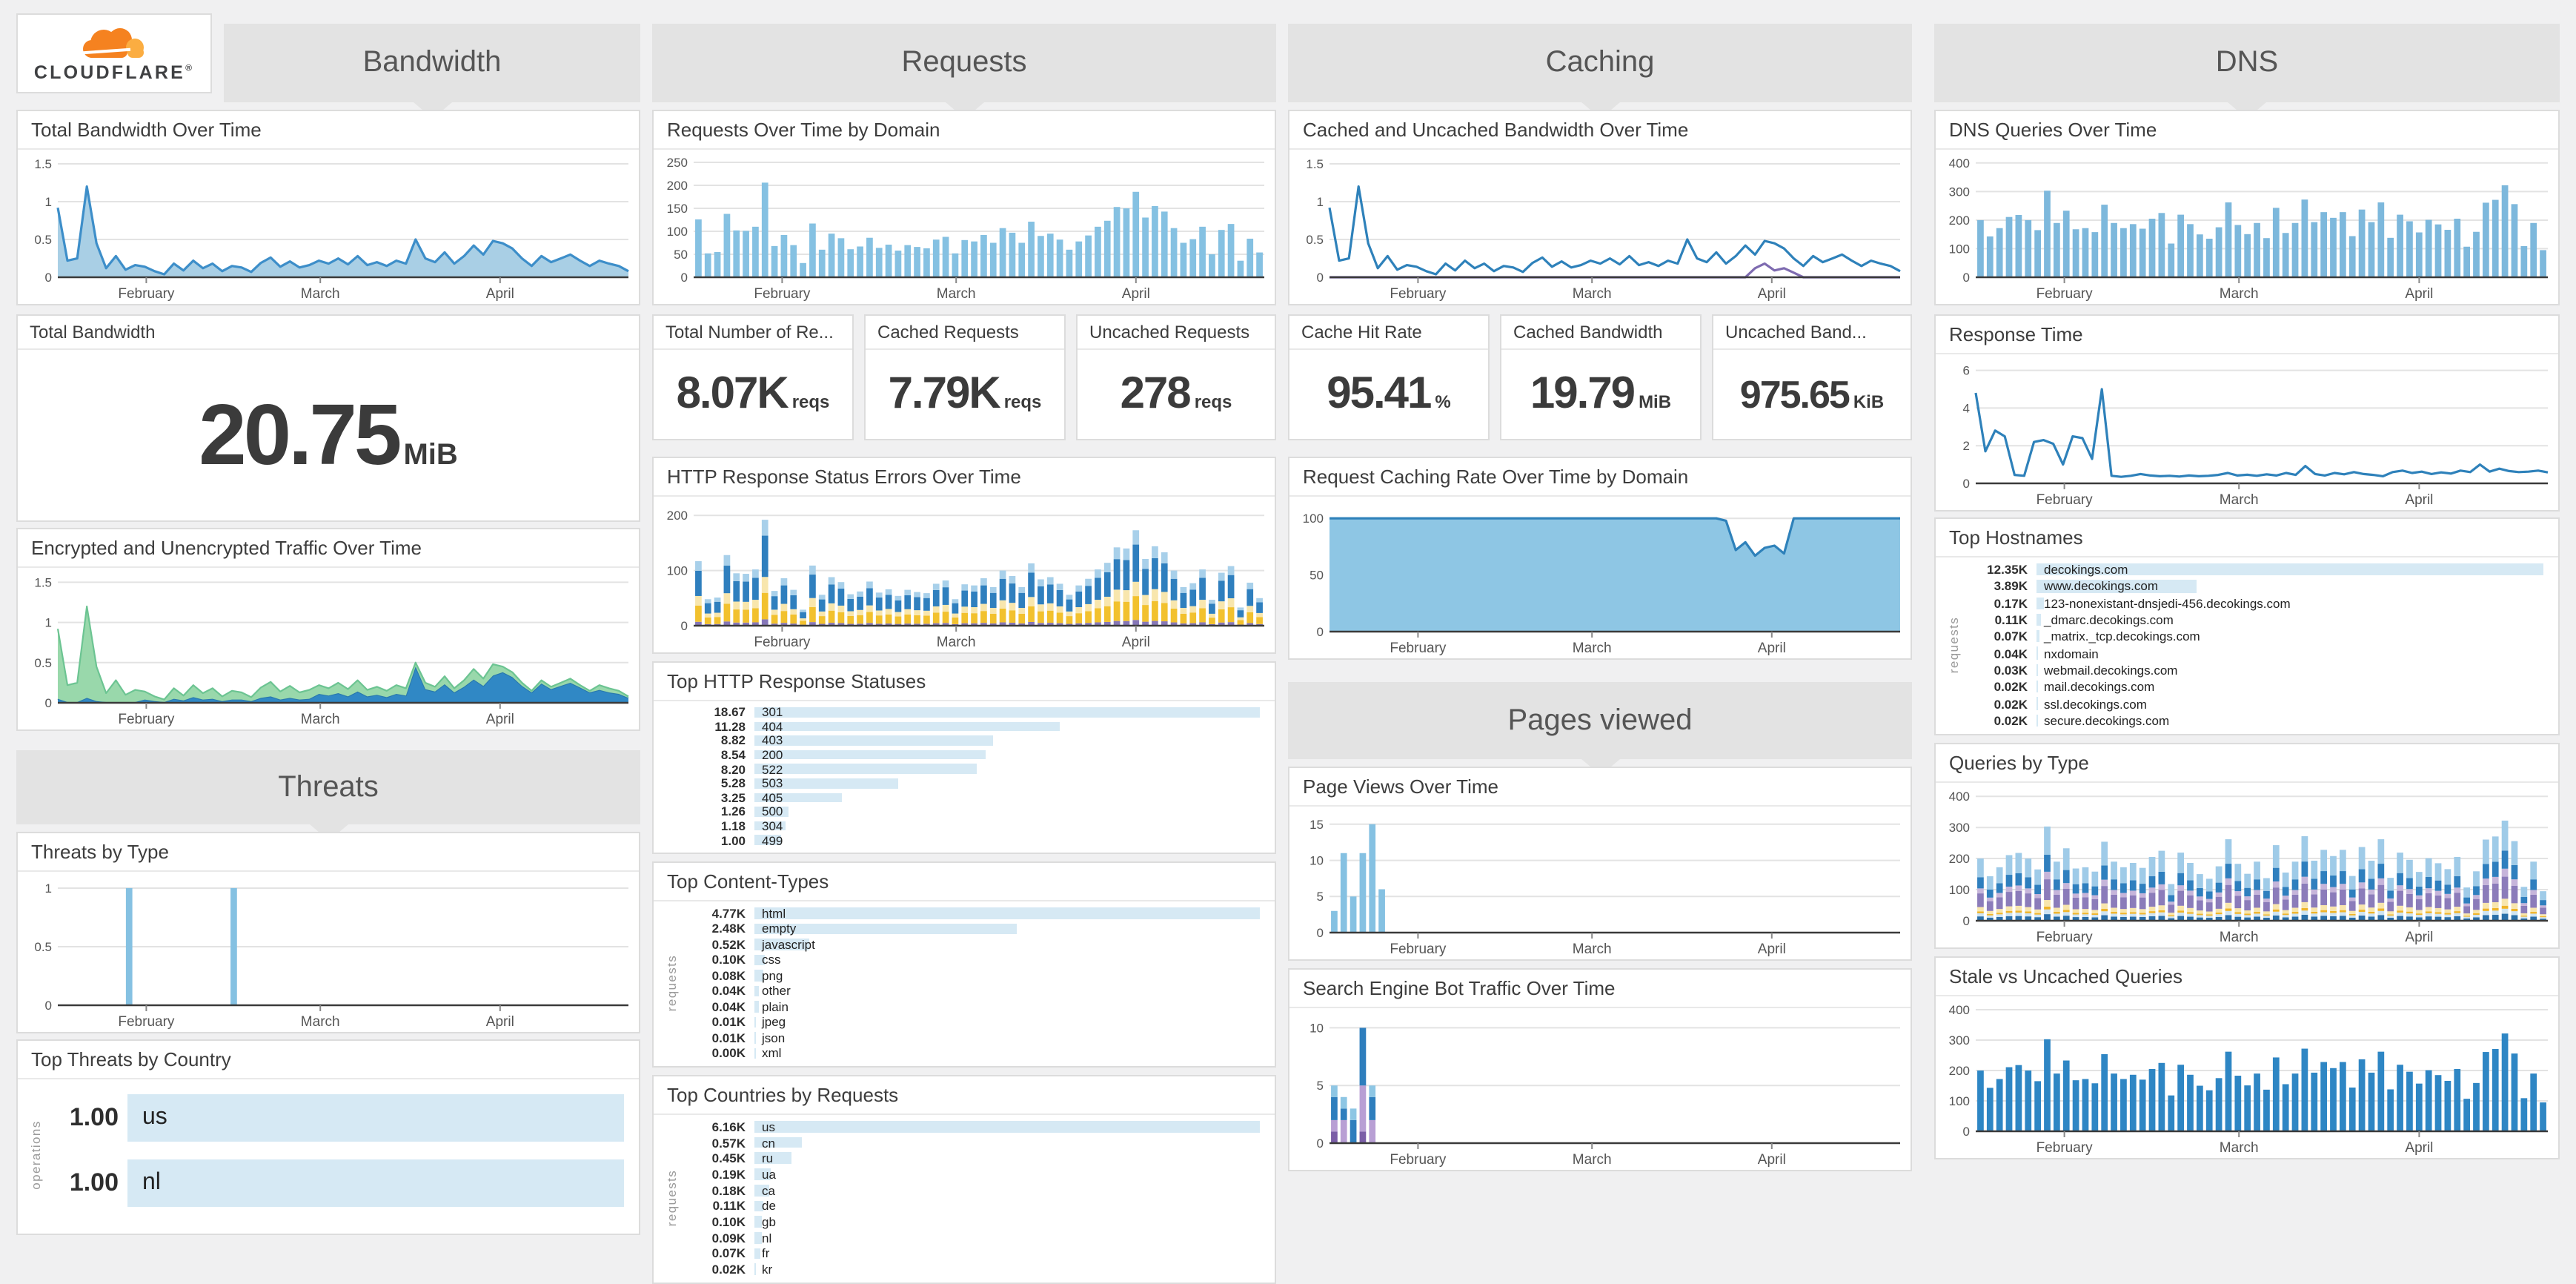  What do you see at coordinates (430, 455) in the screenshot?
I see `stat-unit: MiB` at bounding box center [430, 455].